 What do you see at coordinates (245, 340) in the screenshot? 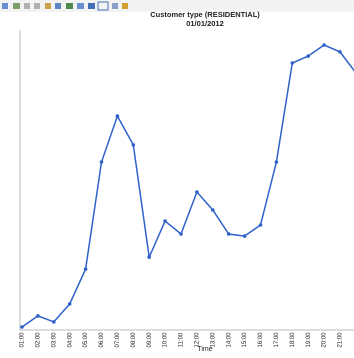
I see `x-tick-label: 15:00` at bounding box center [245, 340].